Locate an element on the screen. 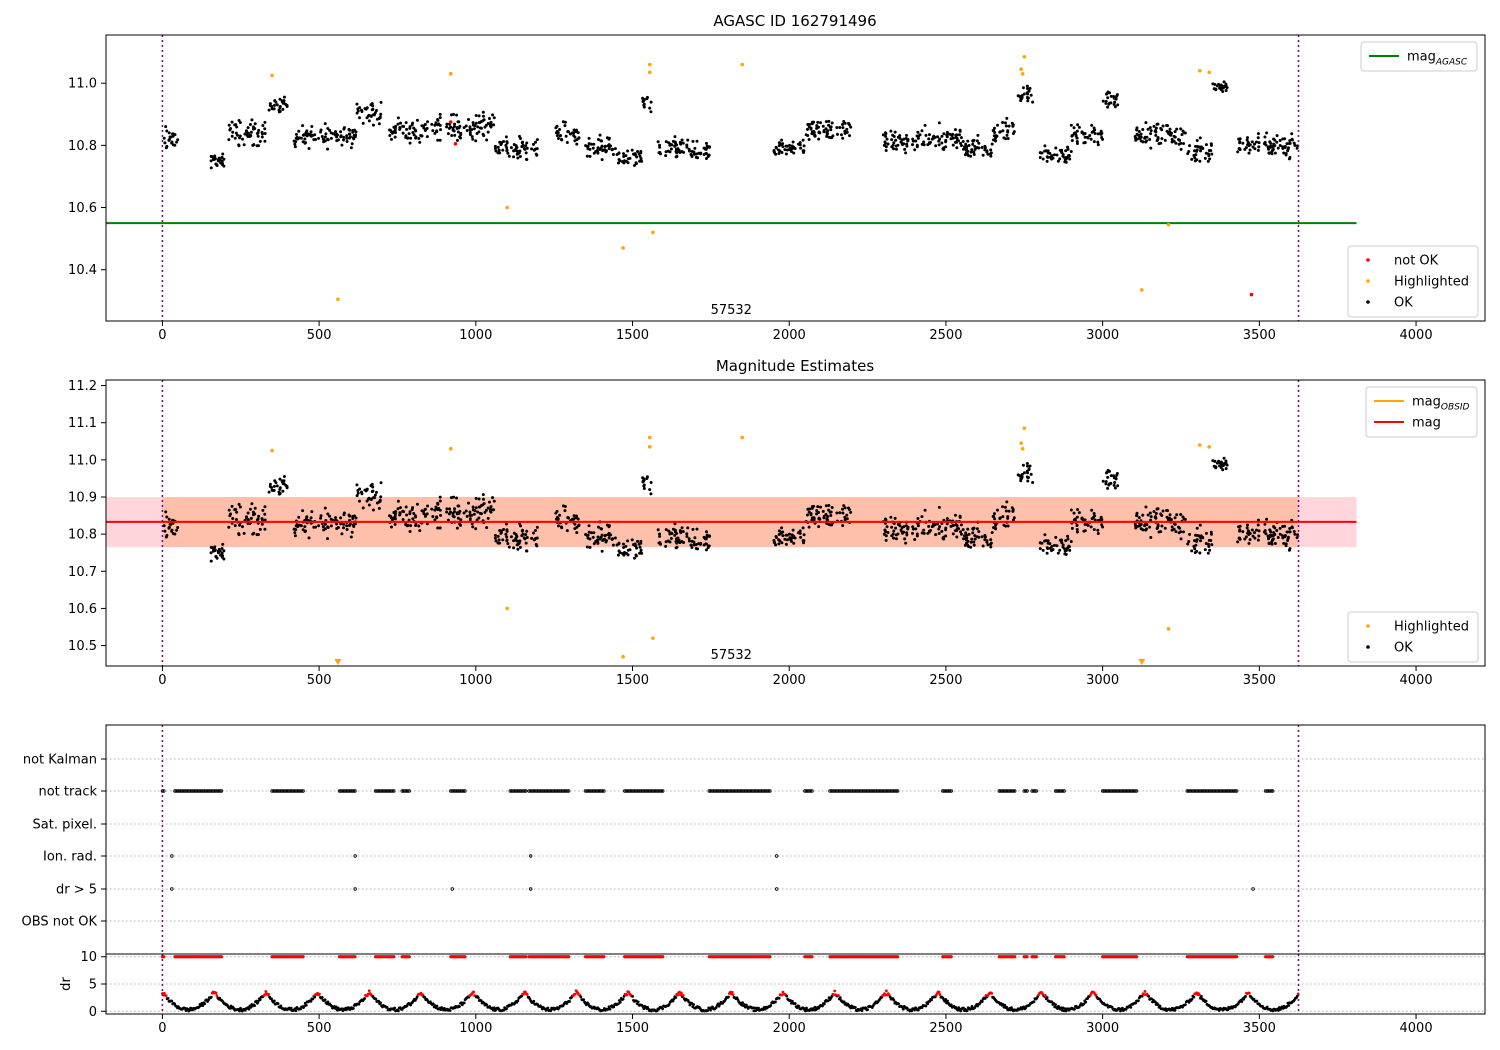 This screenshot has width=1500, height=1050. x-tick-label: 0 is located at coordinates (162, 680).